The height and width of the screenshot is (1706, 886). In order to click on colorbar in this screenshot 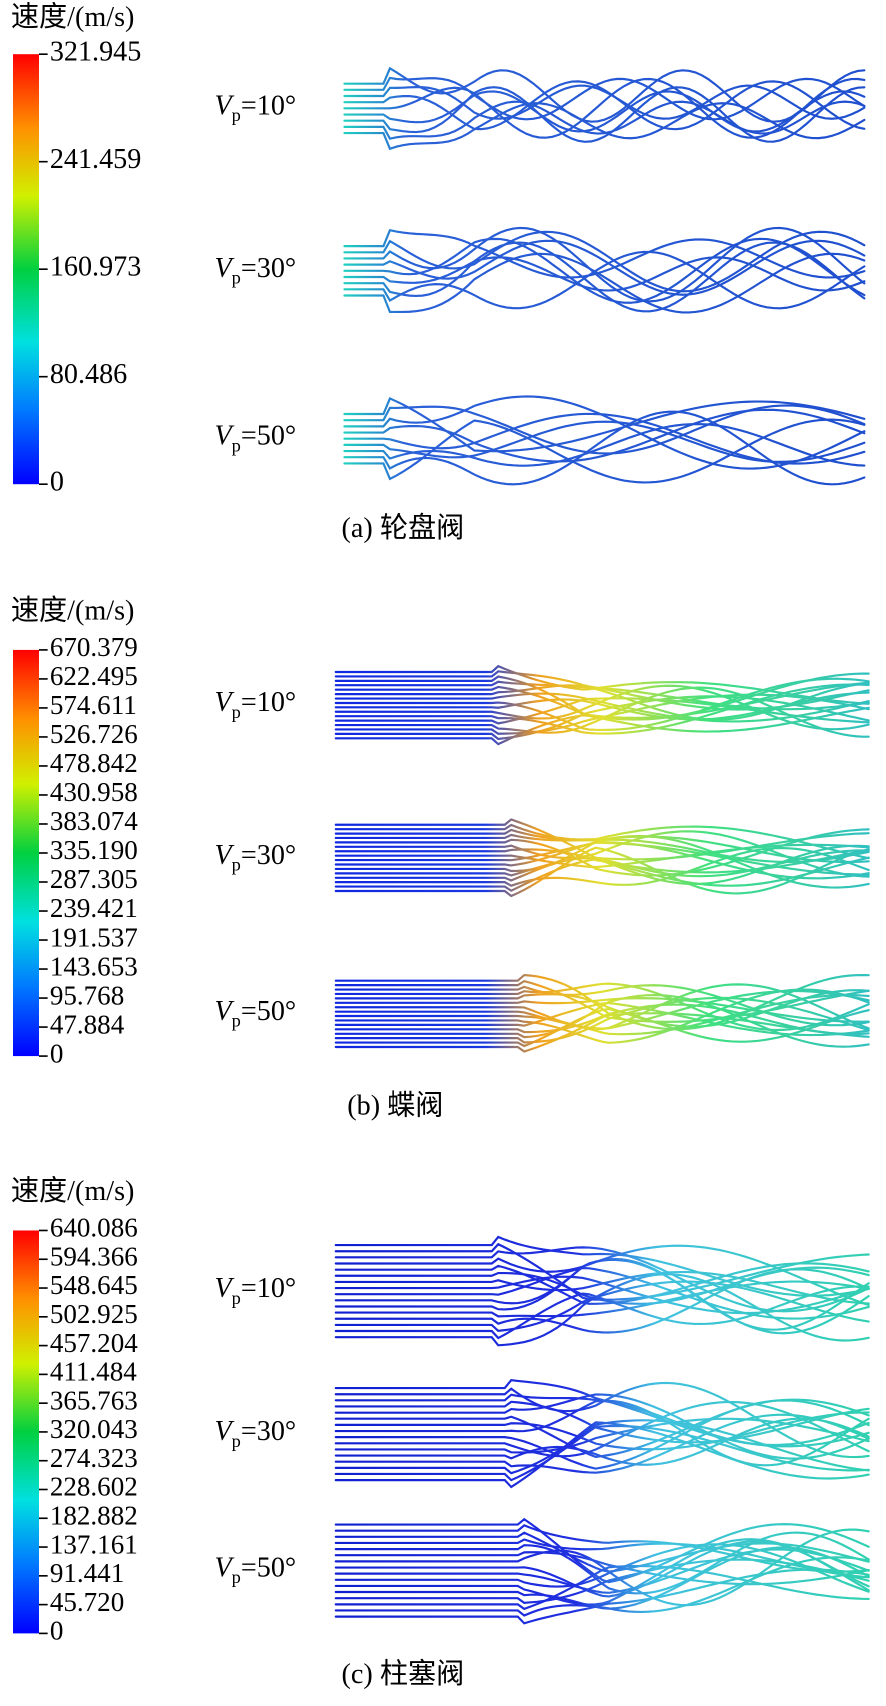, I will do `click(25, 1432)`.